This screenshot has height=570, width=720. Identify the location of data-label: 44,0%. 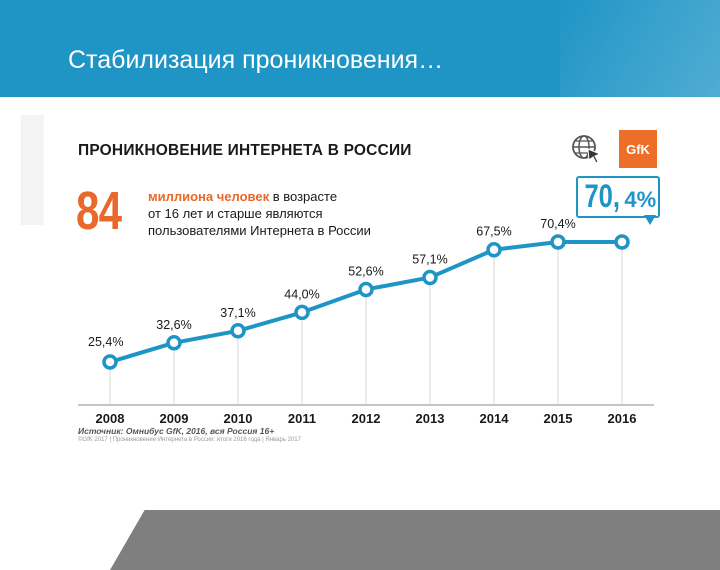
(301, 294).